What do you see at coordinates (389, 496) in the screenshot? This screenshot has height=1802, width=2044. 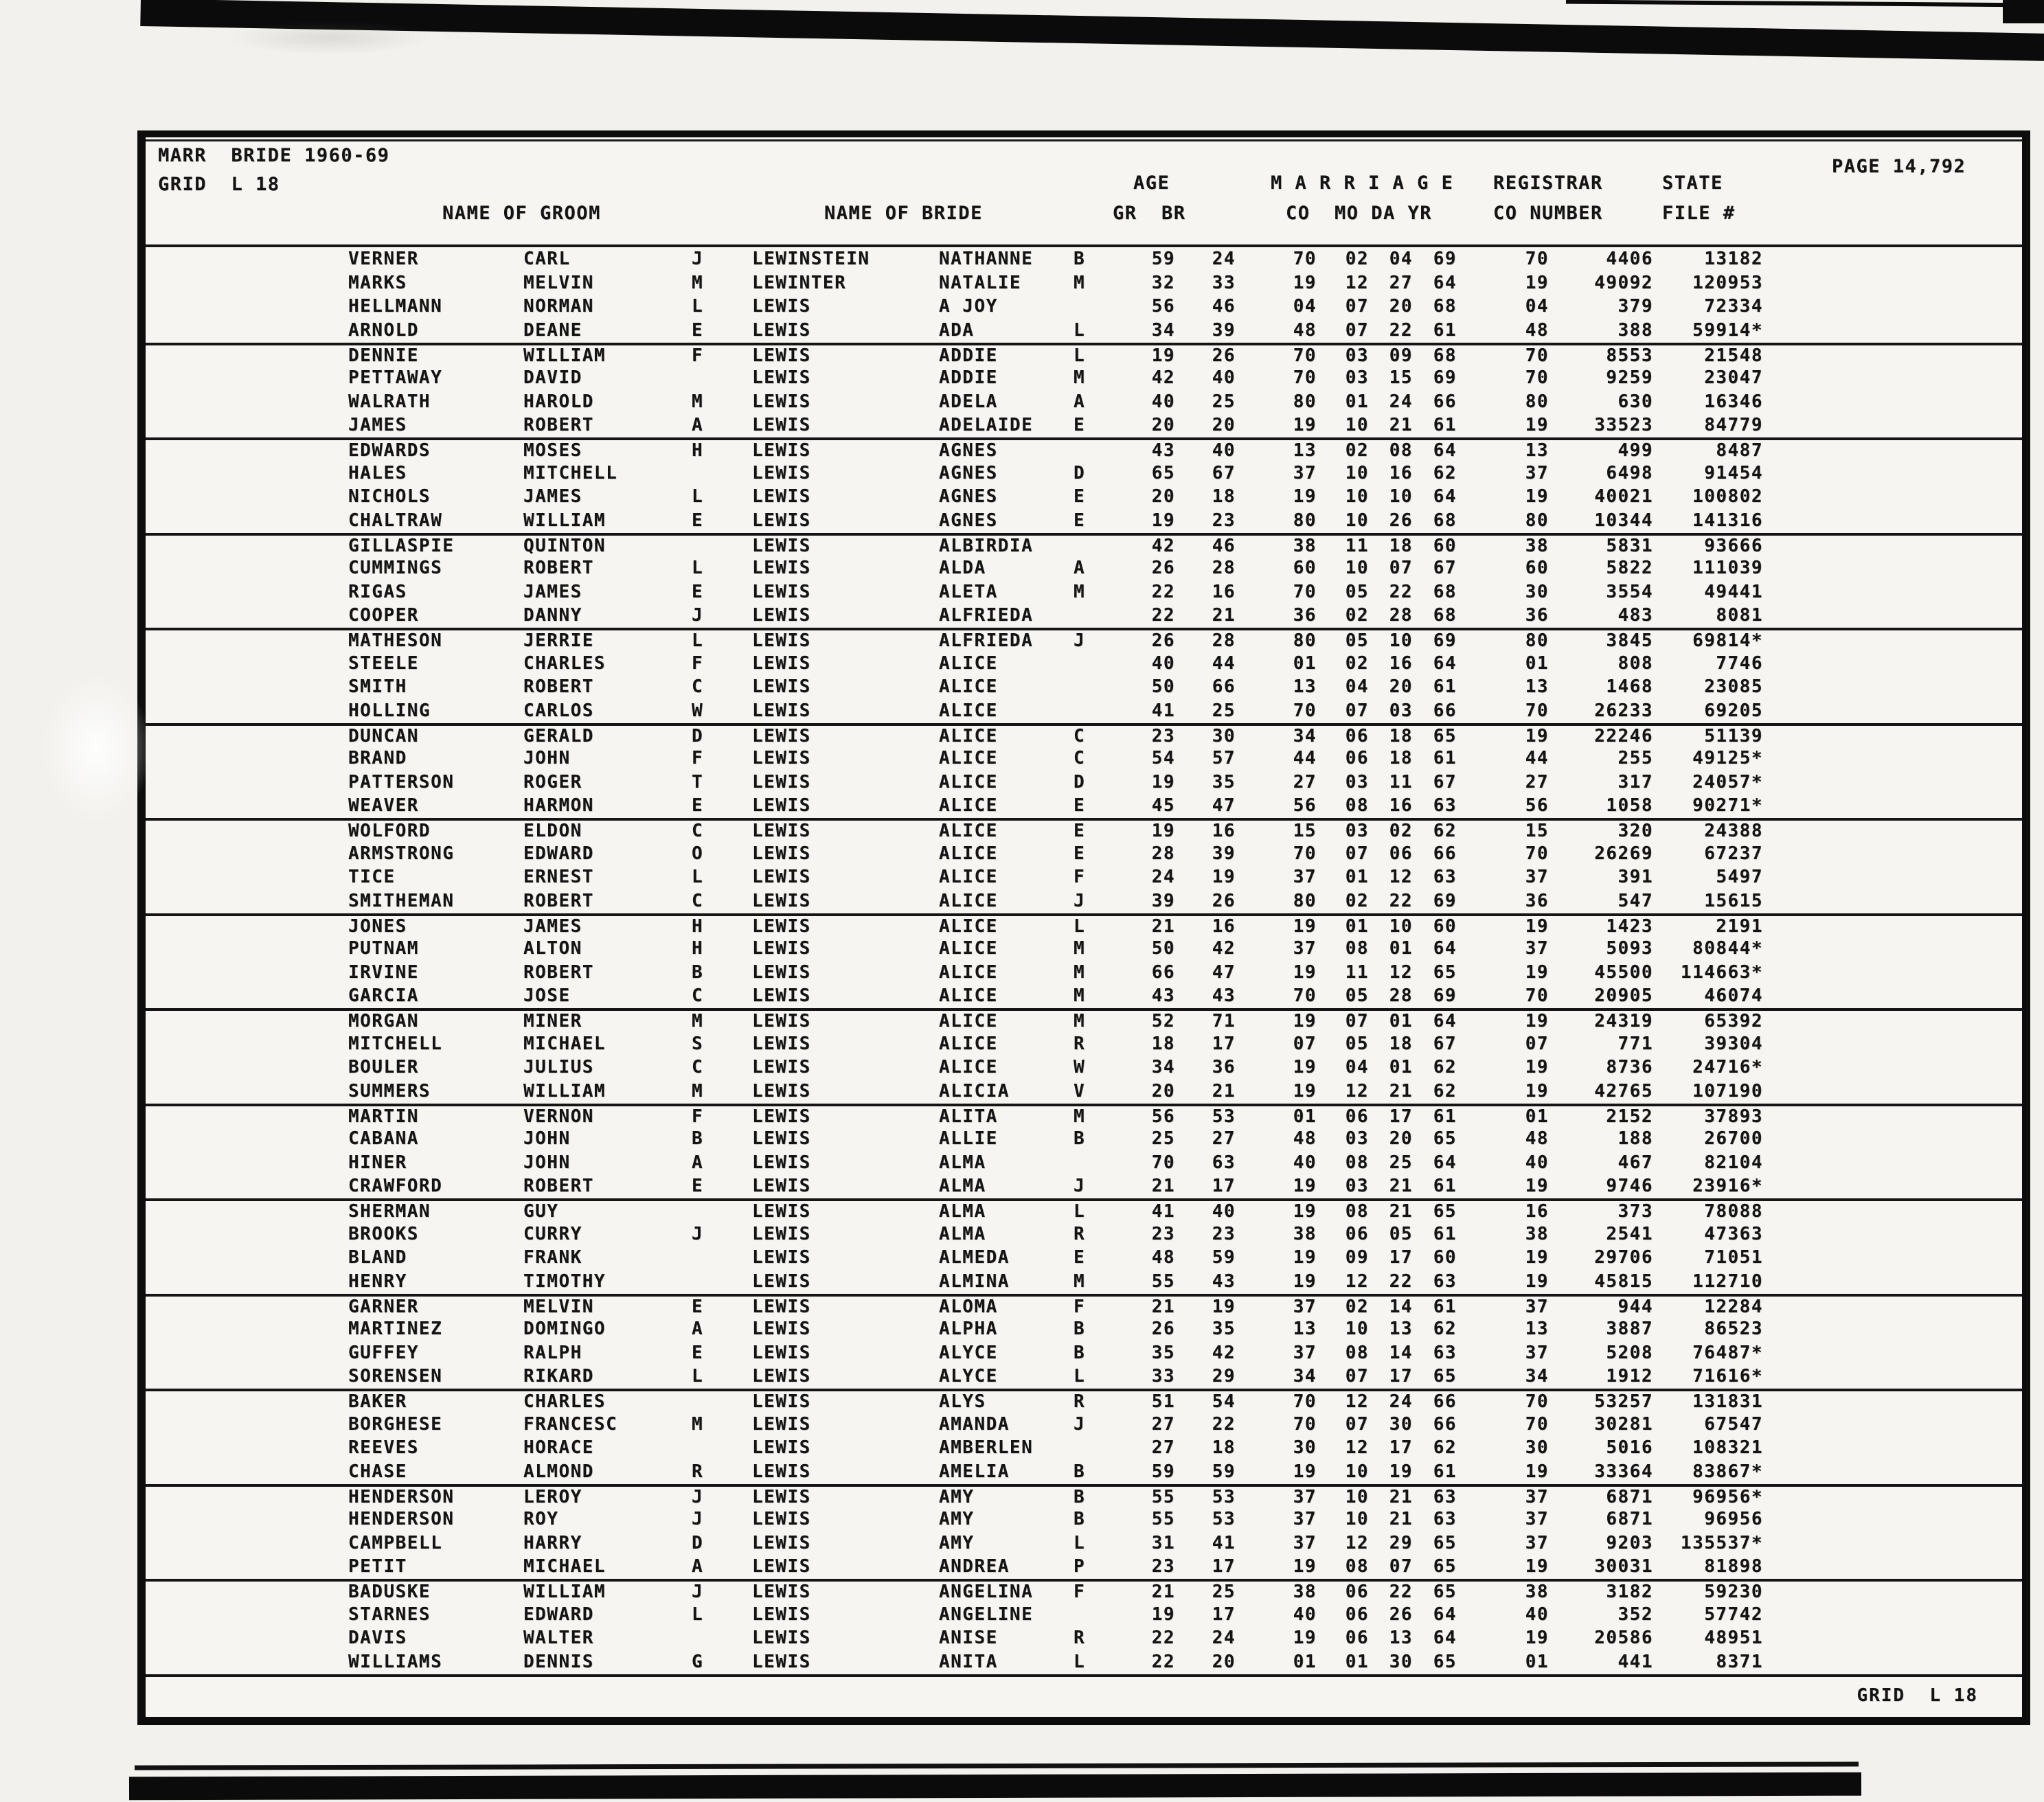 I see `groom-surname: NICHOLS` at bounding box center [389, 496].